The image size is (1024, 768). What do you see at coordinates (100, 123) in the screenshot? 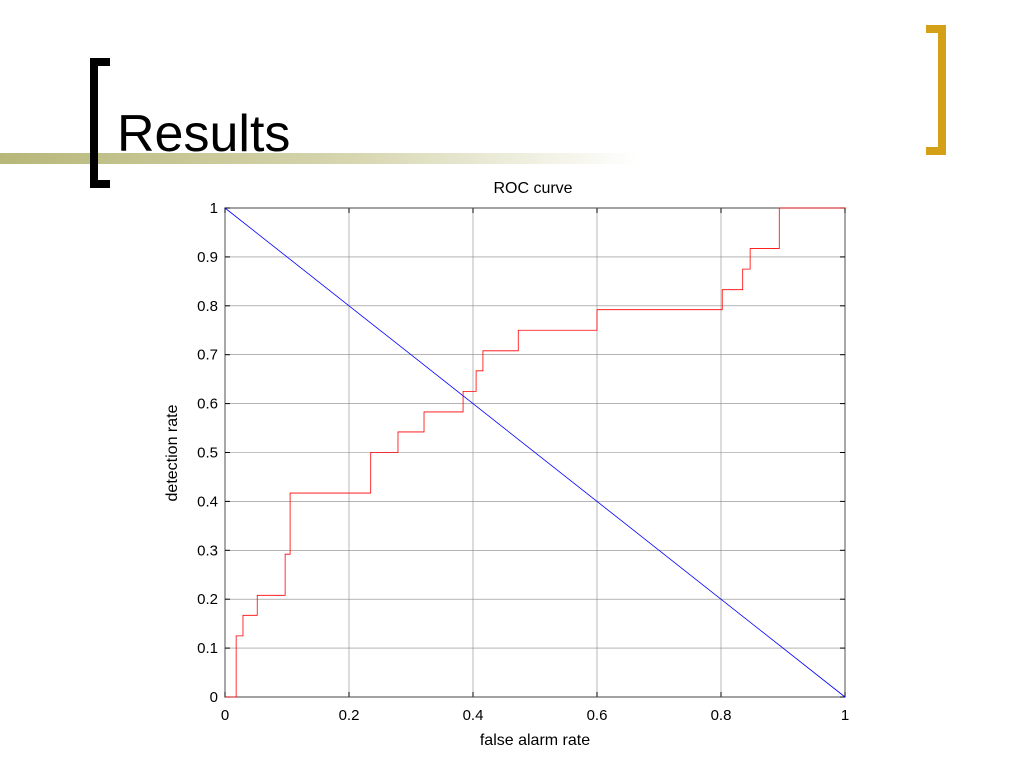
I see `left-bracket` at bounding box center [100, 123].